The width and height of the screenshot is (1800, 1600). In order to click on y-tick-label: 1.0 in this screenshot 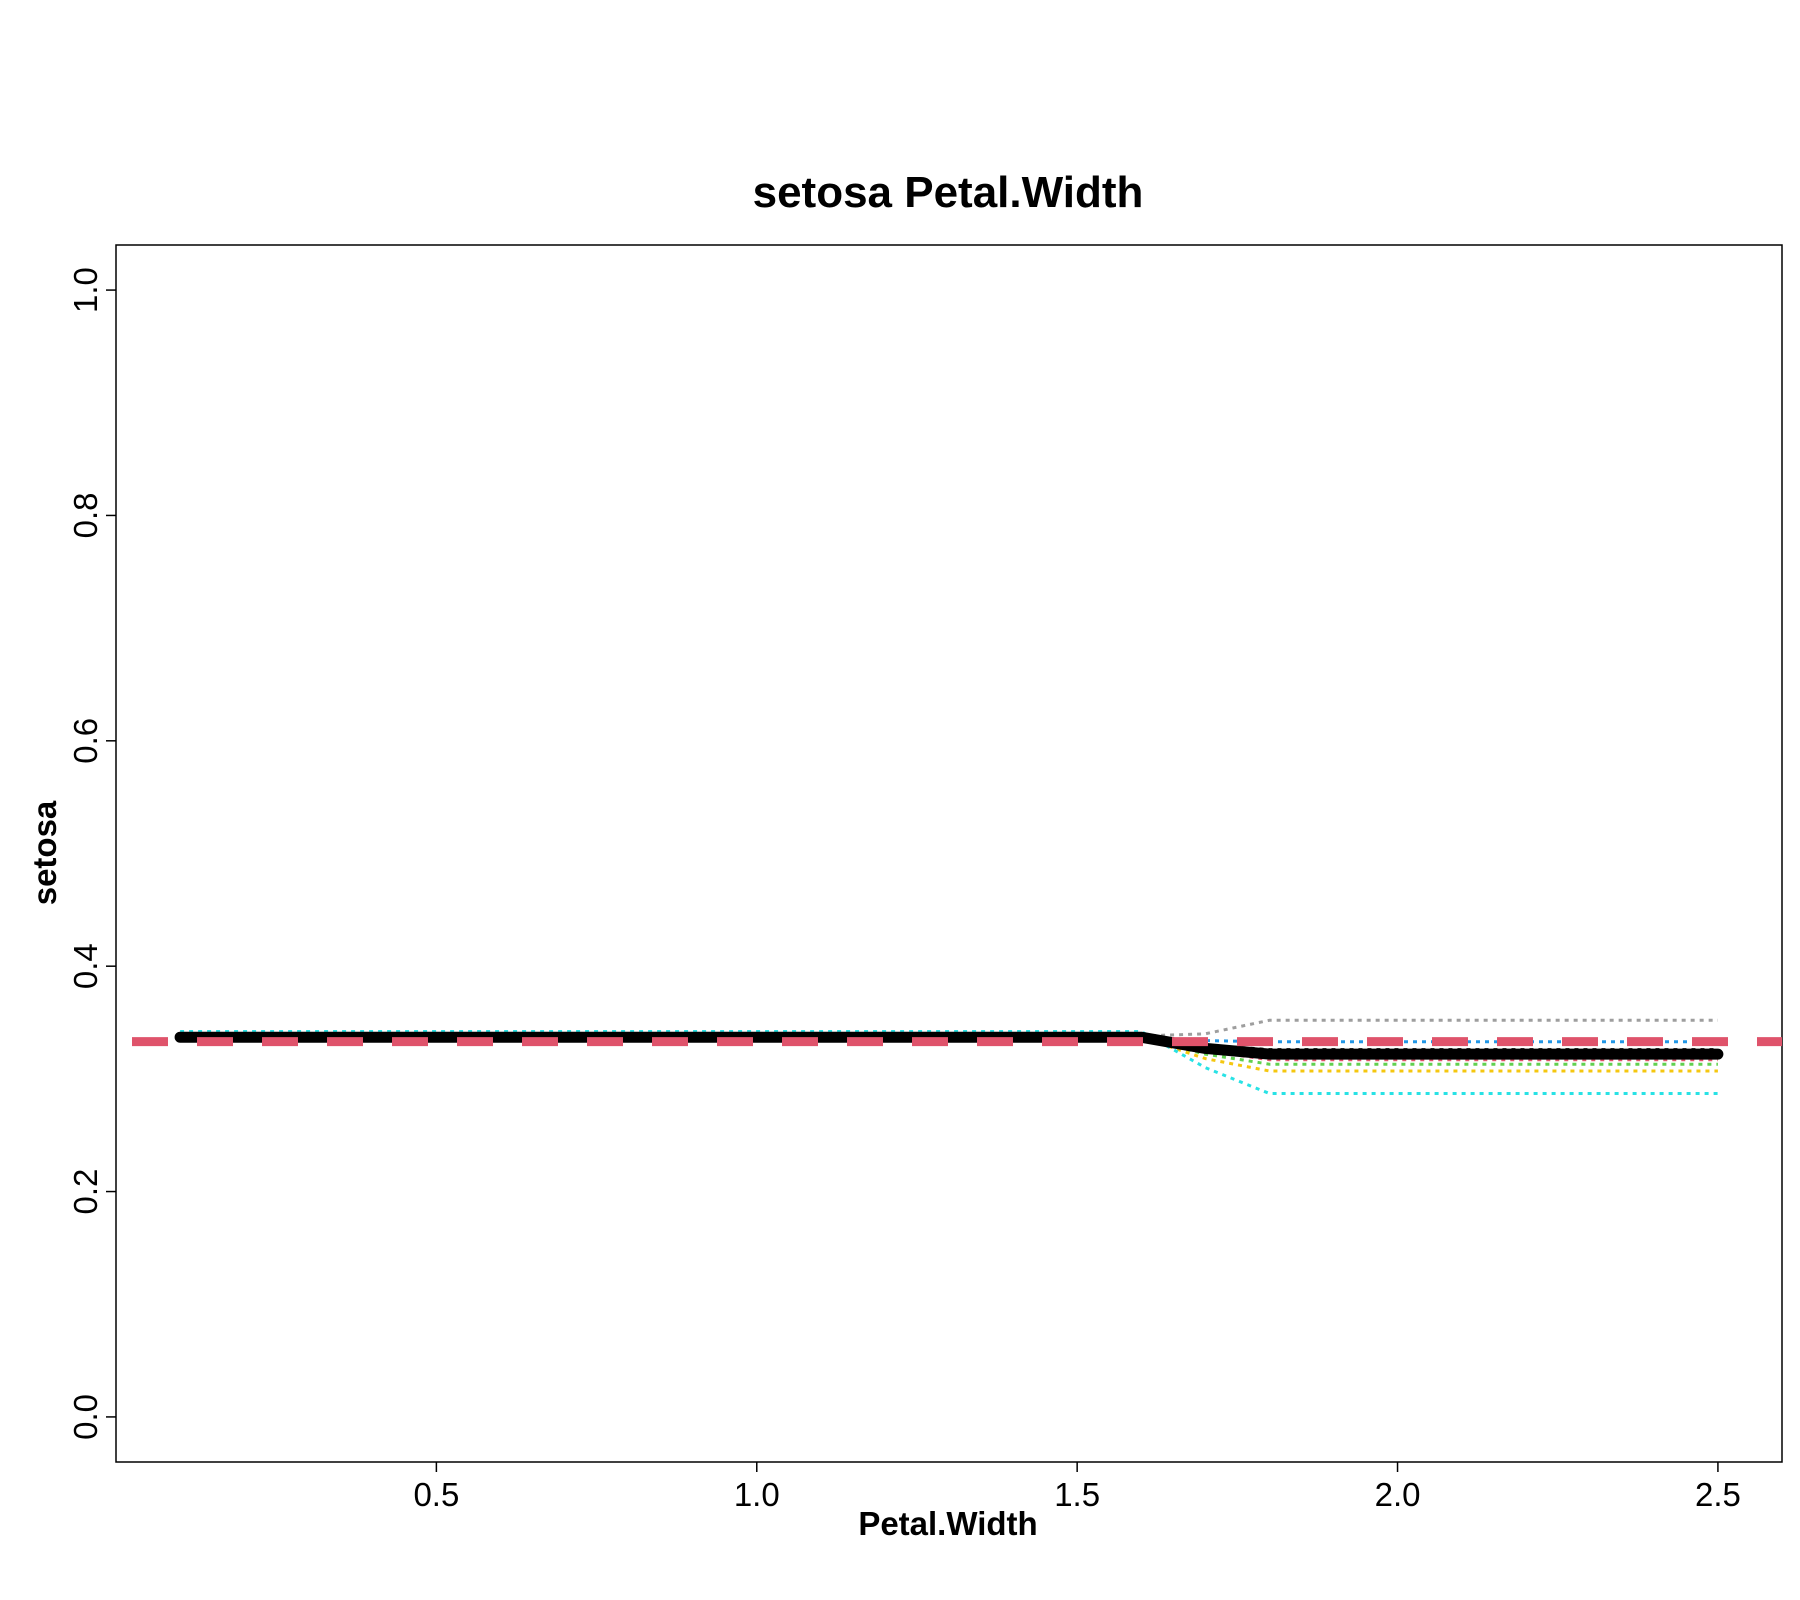, I will do `click(85, 290)`.